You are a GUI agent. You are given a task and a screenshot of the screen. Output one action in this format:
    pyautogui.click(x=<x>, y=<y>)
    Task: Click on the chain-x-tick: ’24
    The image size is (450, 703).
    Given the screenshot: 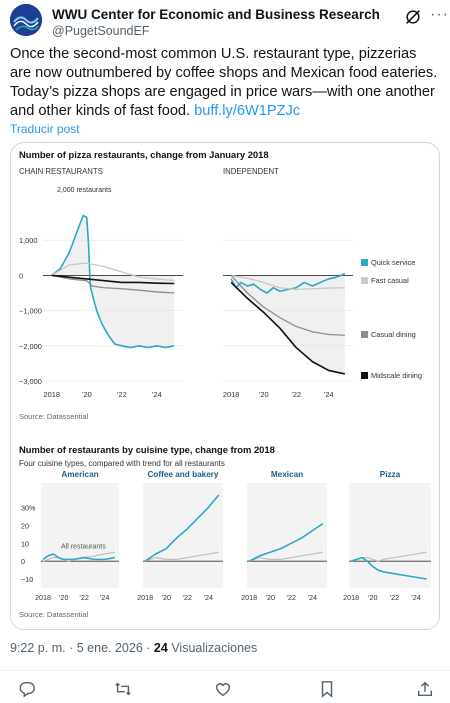 What is the action you would take?
    pyautogui.click(x=157, y=394)
    